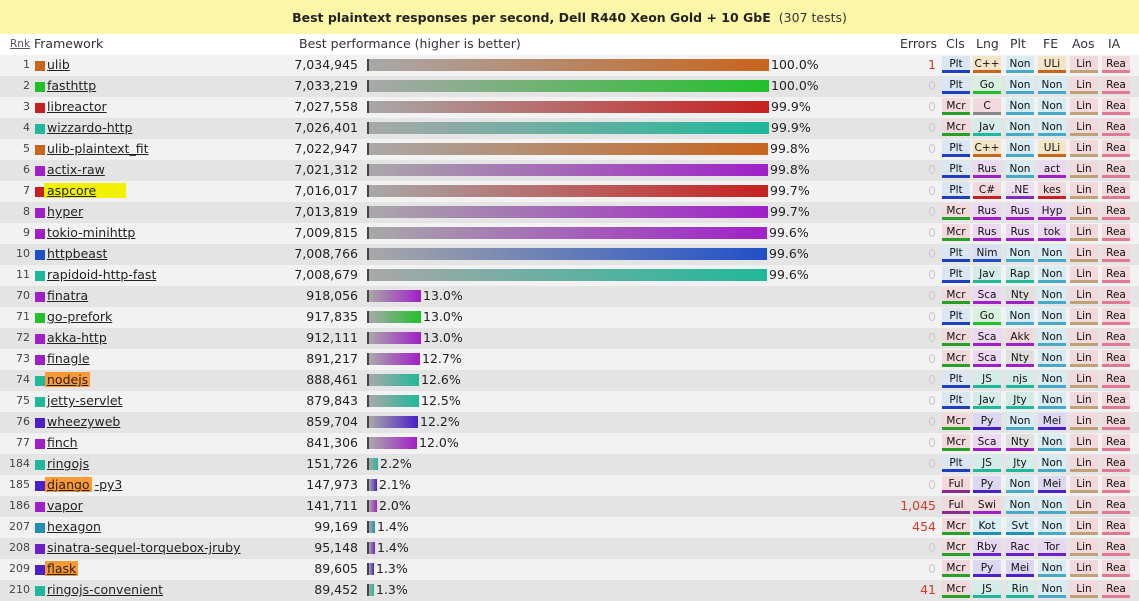 This screenshot has height=601, width=1139. Describe the element at coordinates (932, 64) in the screenshot. I see `error-count: 1` at that location.